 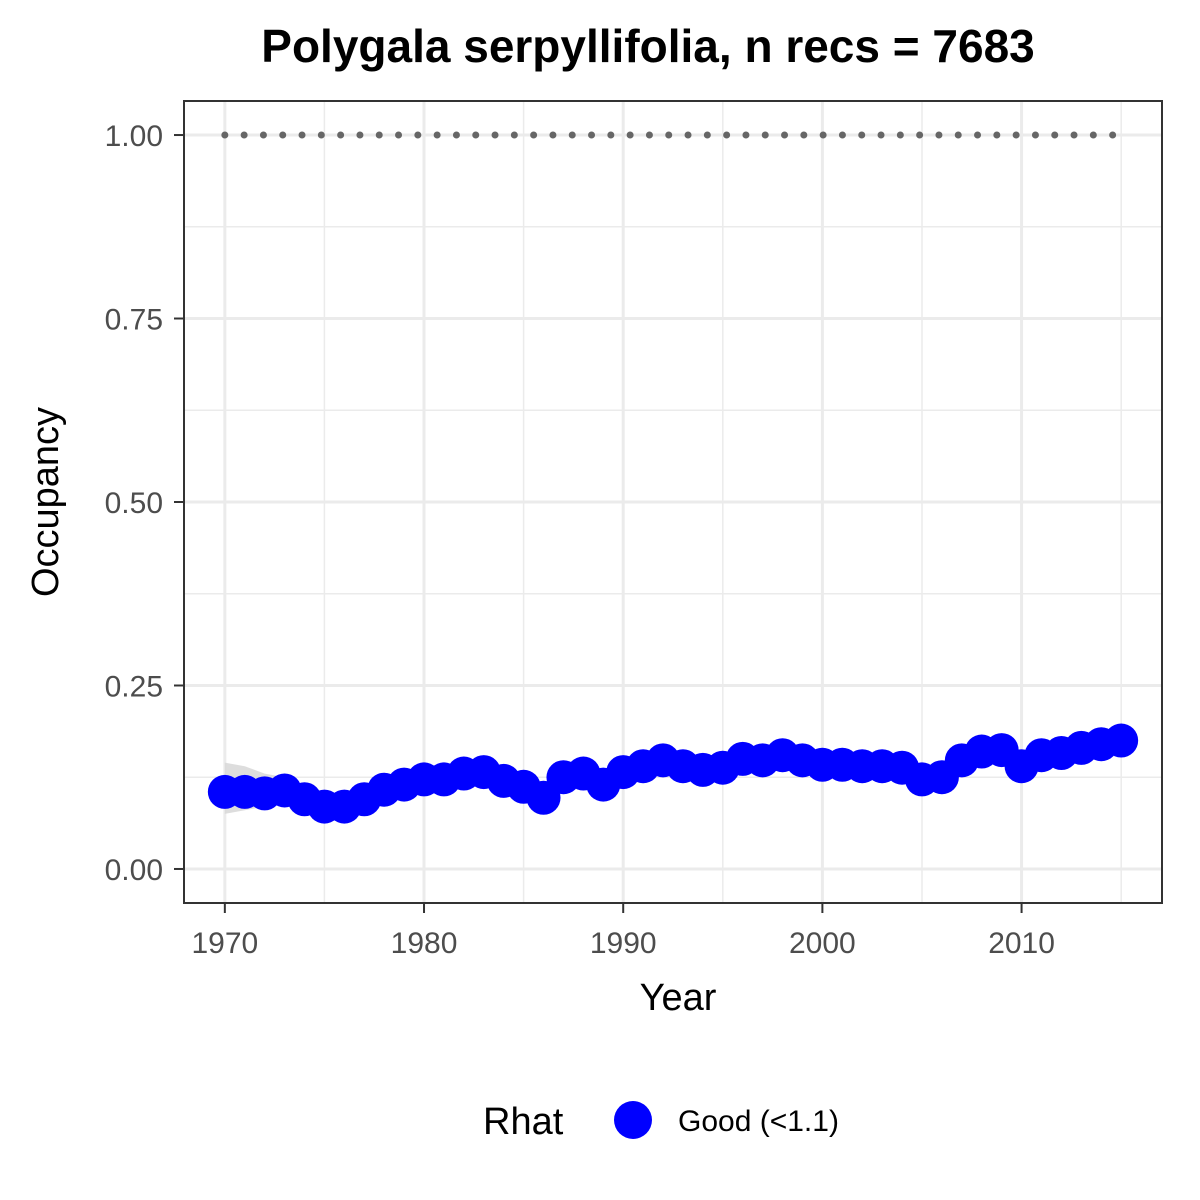 I want to click on x-axis: 1970 1980 1990 2000 2010, so click(x=623, y=931).